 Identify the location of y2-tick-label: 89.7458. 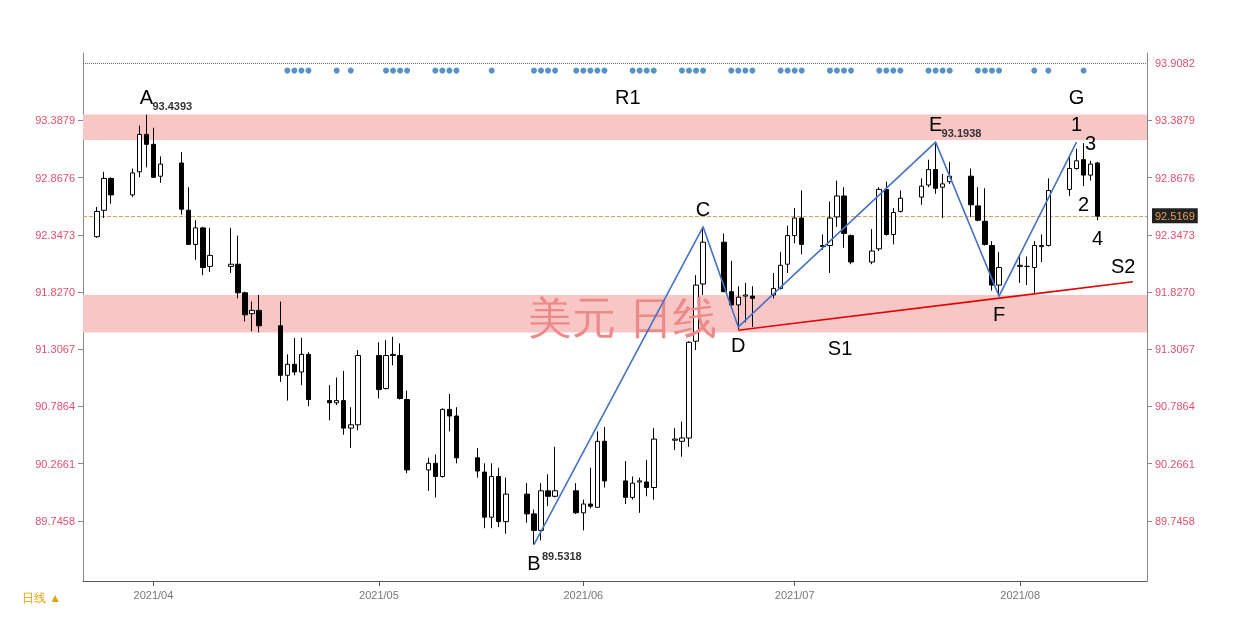
(1175, 520).